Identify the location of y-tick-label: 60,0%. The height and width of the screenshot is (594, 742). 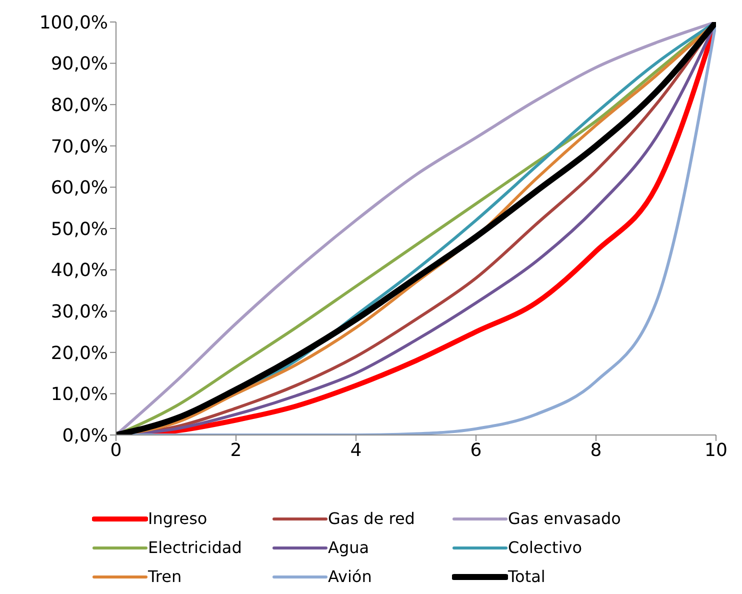
(79, 188).